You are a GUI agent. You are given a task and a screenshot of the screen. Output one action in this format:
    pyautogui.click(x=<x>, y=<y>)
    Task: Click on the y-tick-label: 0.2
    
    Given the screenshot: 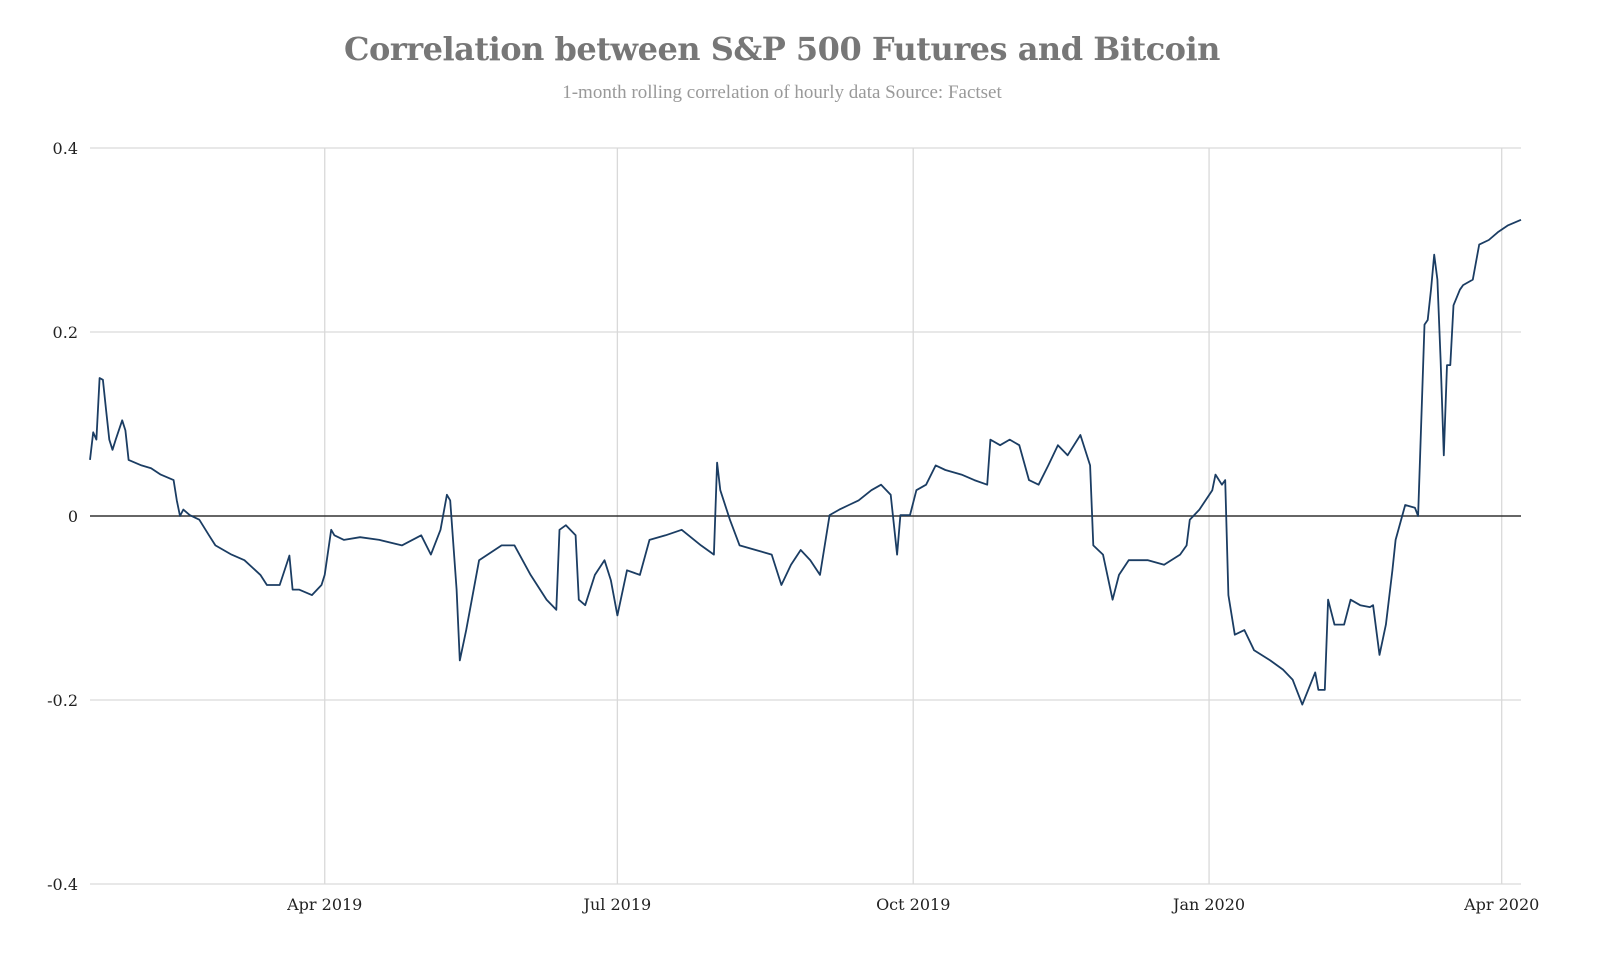 What is the action you would take?
    pyautogui.click(x=65, y=332)
    